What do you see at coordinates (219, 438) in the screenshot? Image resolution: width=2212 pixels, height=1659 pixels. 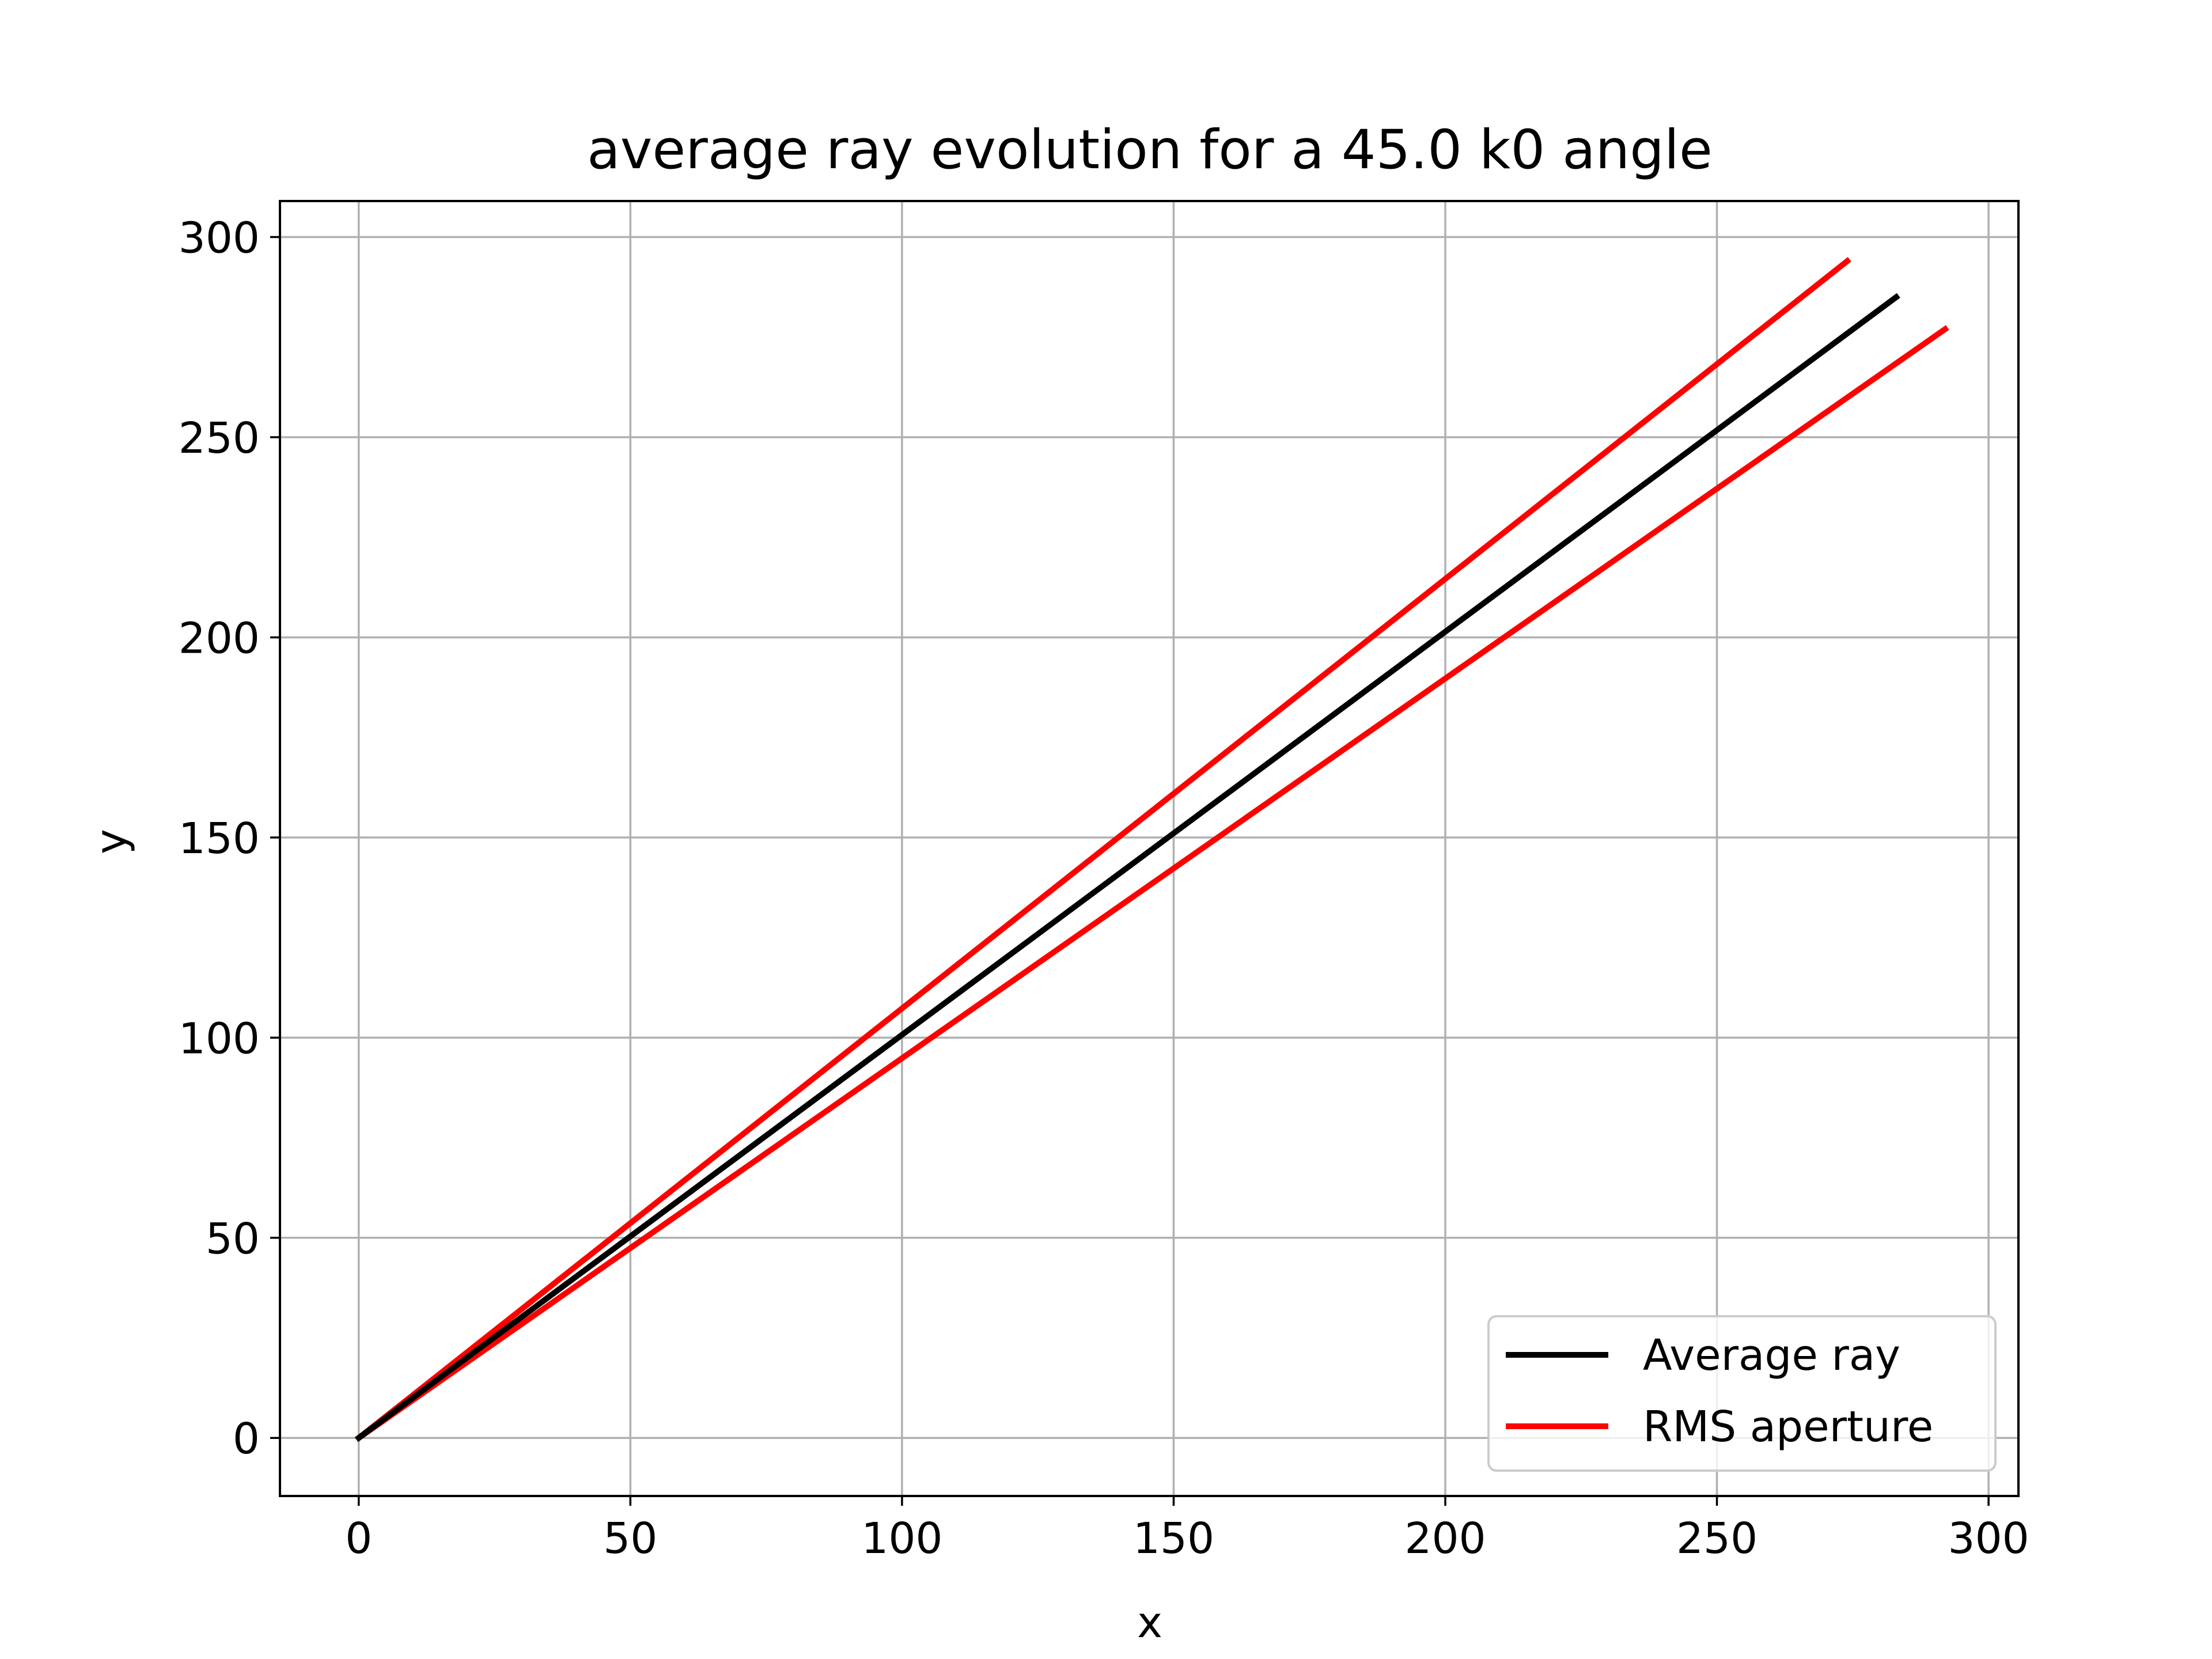 I see `y-tick-label: 250` at bounding box center [219, 438].